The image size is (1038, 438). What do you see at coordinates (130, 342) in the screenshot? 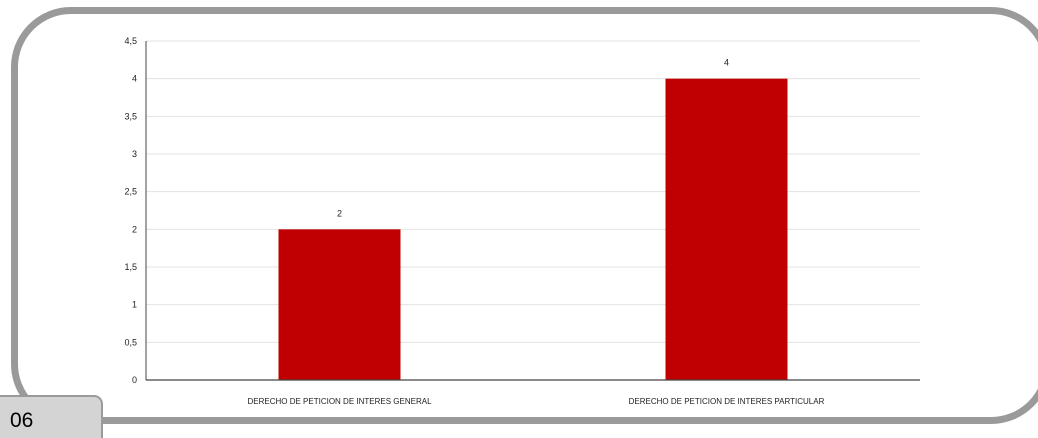
I see `y-tick-label: 0,5` at bounding box center [130, 342].